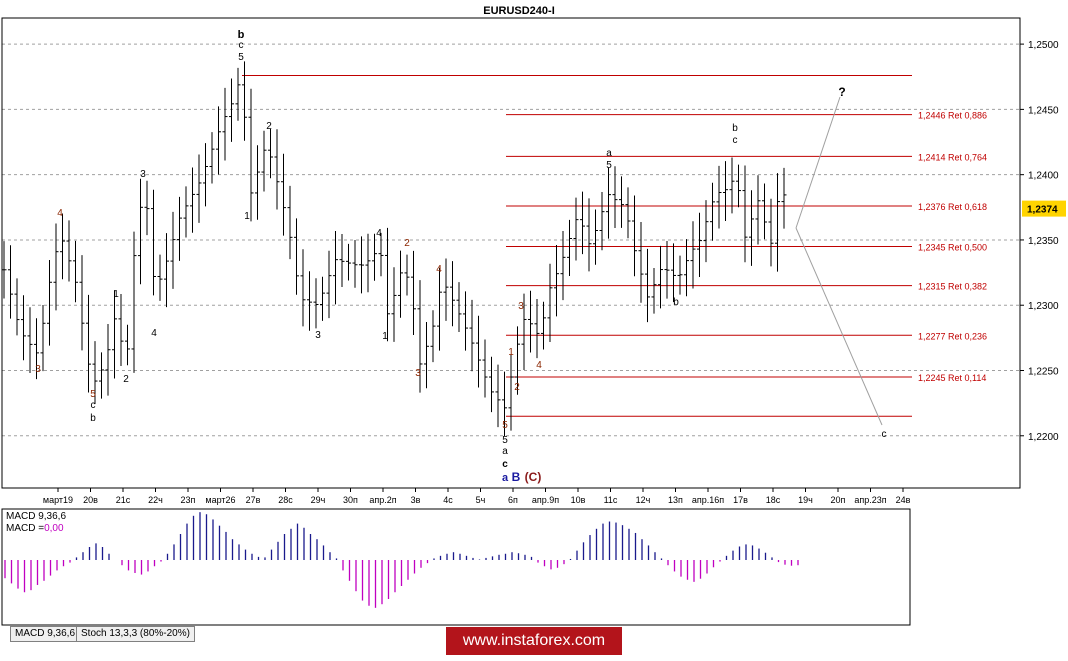 This screenshot has height=661, width=1068. Describe the element at coordinates (952, 287) in the screenshot. I see `fib-level-label: 1,2315 Ret 0,382` at that location.